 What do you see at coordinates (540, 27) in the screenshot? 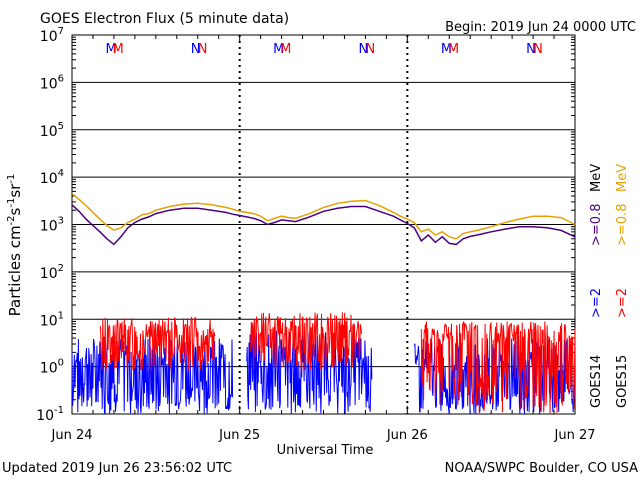
I see `begin-date: Begin: 2019 Jun 24 0000 UTC` at bounding box center [540, 27].